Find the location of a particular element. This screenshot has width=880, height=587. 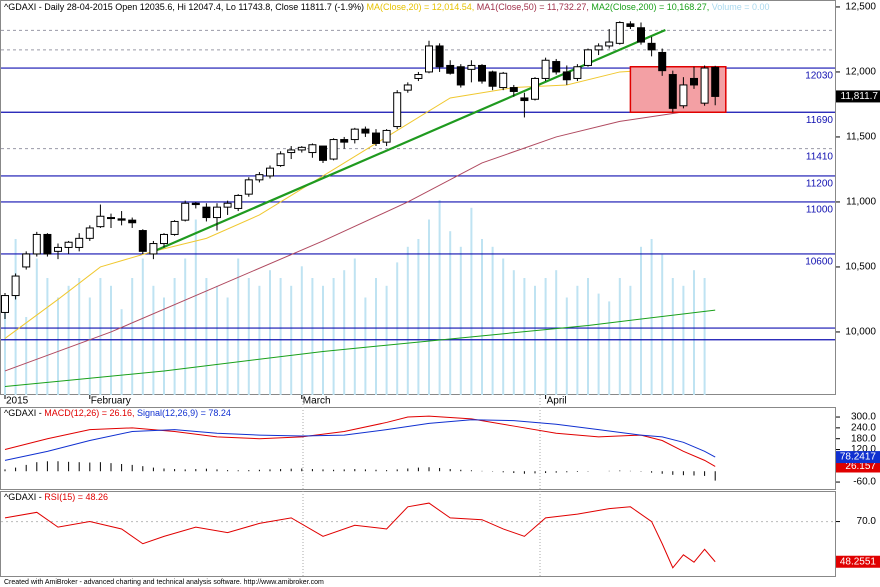

last-value-label: 48.2551 is located at coordinates (858, 561).